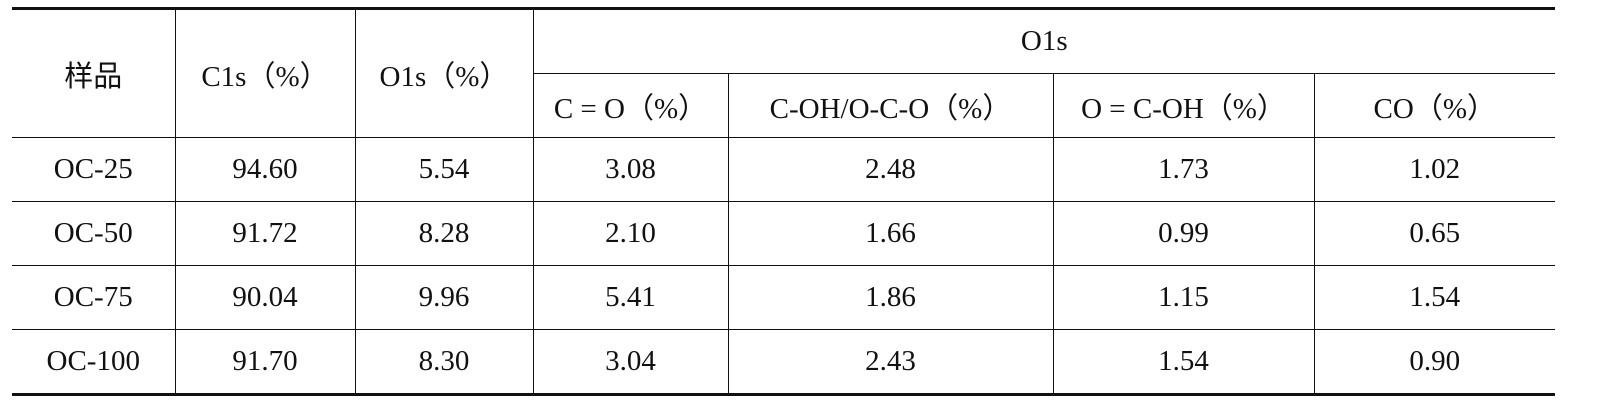 The height and width of the screenshot is (418, 1597). Describe the element at coordinates (1183, 105) in the screenshot. I see `header-cell: O = C-OH（%）` at that location.